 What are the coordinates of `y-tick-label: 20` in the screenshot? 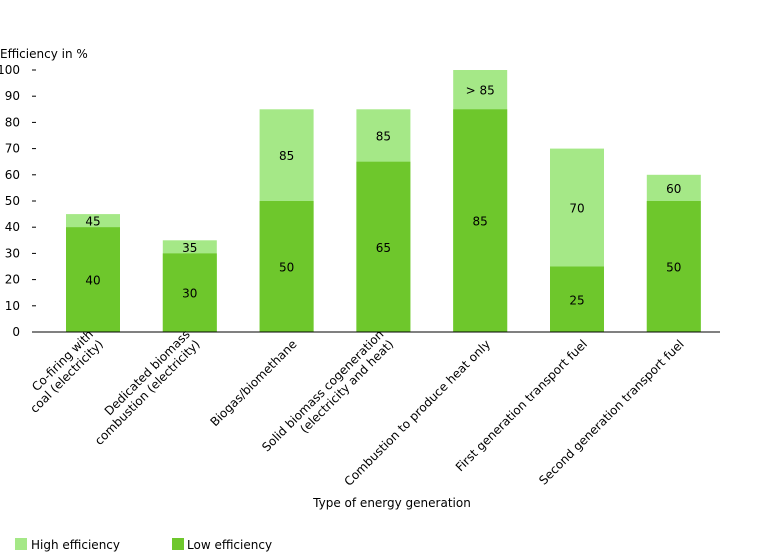 It's located at (12, 280).